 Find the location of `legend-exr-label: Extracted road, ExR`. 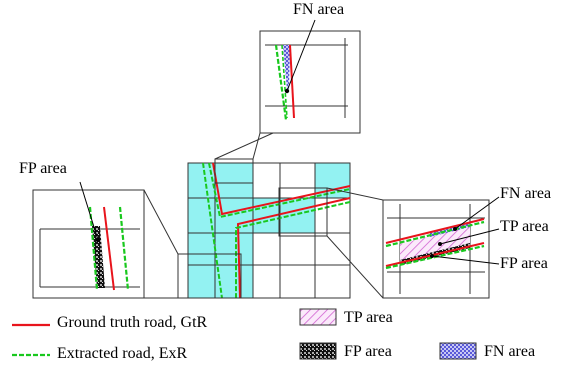

legend-exr-label: Extracted road, ExR is located at coordinates (122, 353).